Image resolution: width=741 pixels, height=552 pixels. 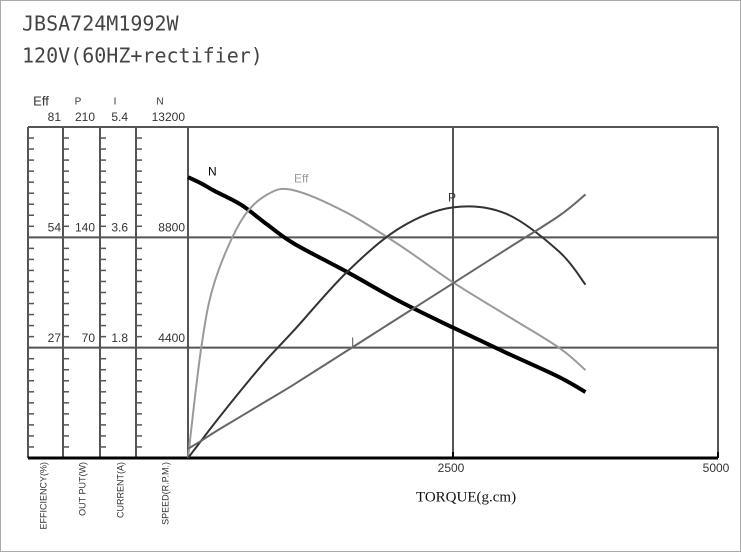 What do you see at coordinates (43, 496) in the screenshot?
I see `y-axis-title: EFFICIENCY(%)` at bounding box center [43, 496].